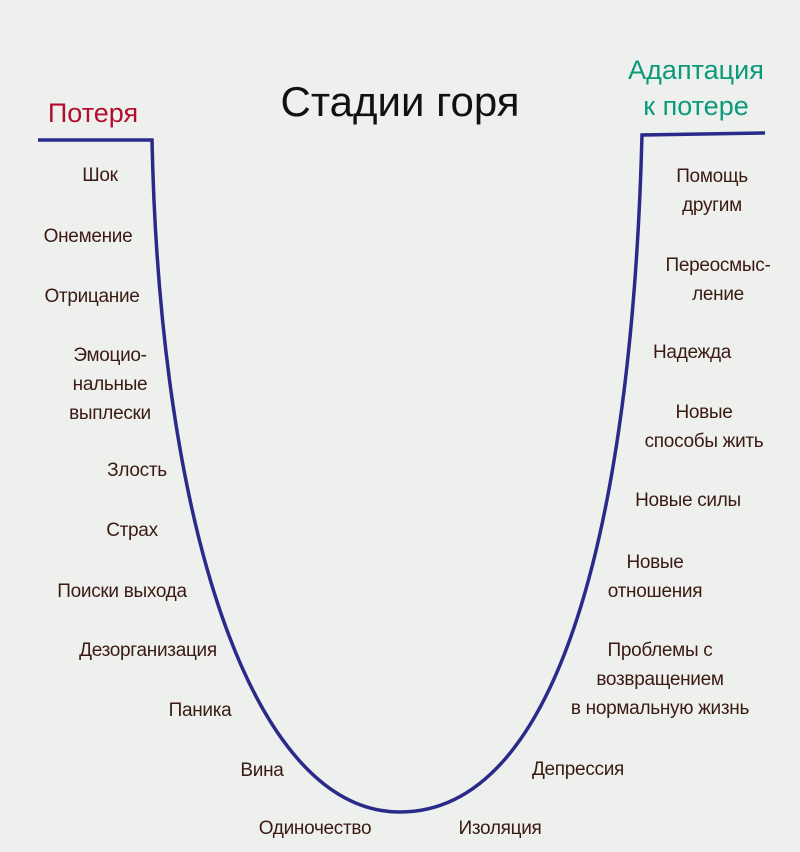 Image resolution: width=800 pixels, height=852 pixels. I want to click on stage-label: Новые силы, so click(688, 500).